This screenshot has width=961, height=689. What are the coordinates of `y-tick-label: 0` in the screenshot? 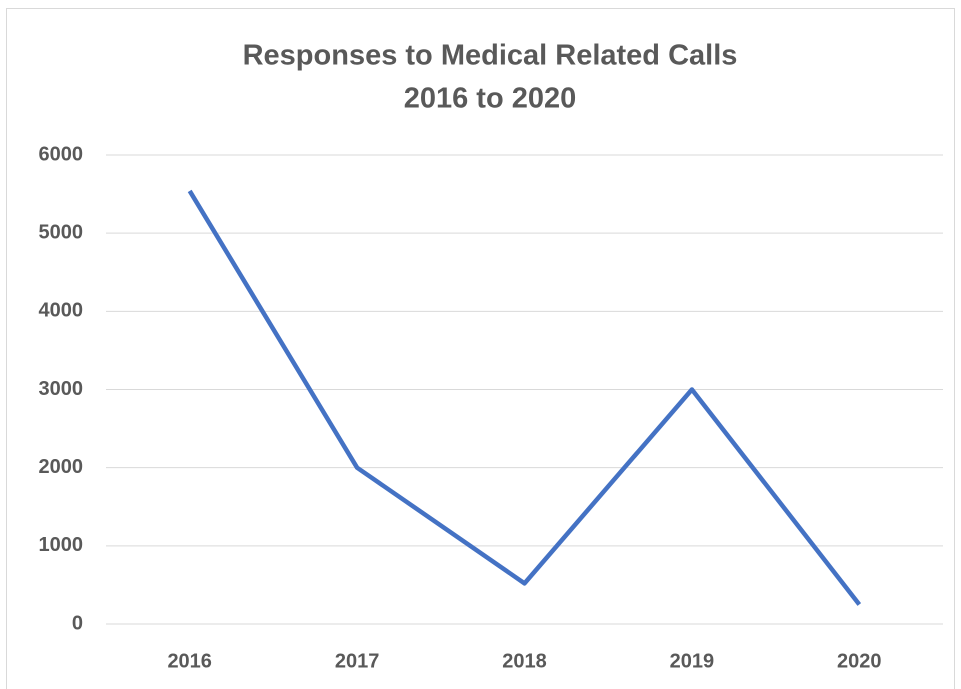 It's located at (77, 623).